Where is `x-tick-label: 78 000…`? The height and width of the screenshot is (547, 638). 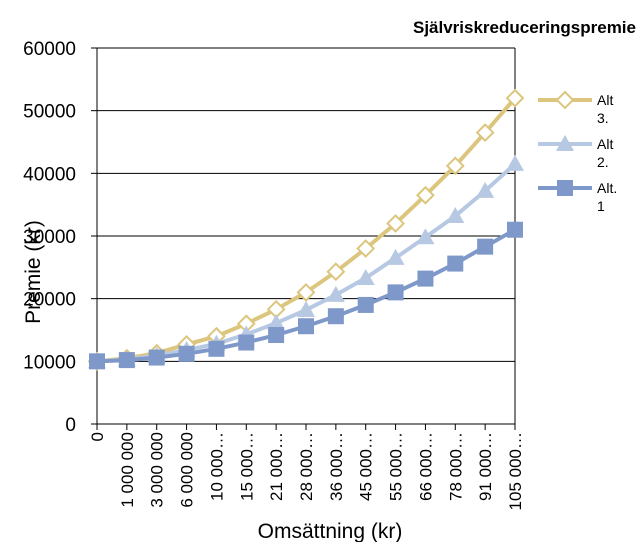 x-tick-label: 78 000… is located at coordinates (455, 466).